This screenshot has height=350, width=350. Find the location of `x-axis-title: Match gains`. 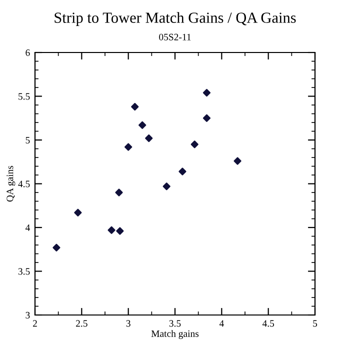

x-axis-title: Match gains is located at coordinates (175, 334).